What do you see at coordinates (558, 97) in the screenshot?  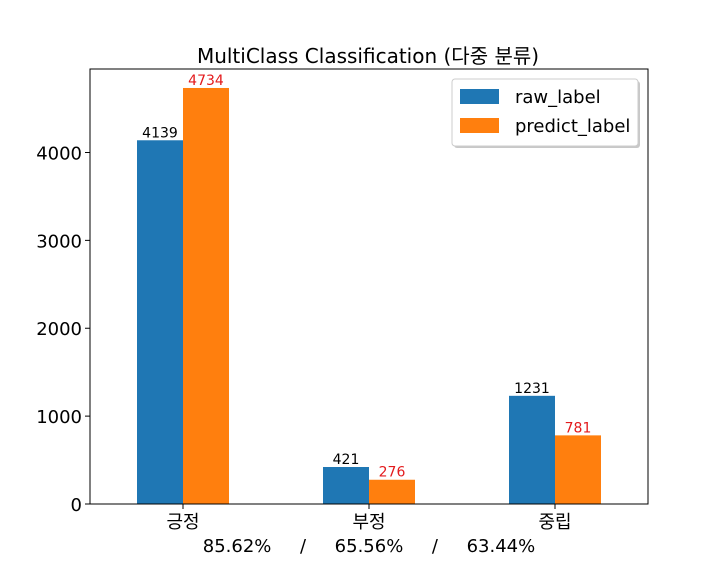 I see `legend-label-raw_label: raw_label` at bounding box center [558, 97].